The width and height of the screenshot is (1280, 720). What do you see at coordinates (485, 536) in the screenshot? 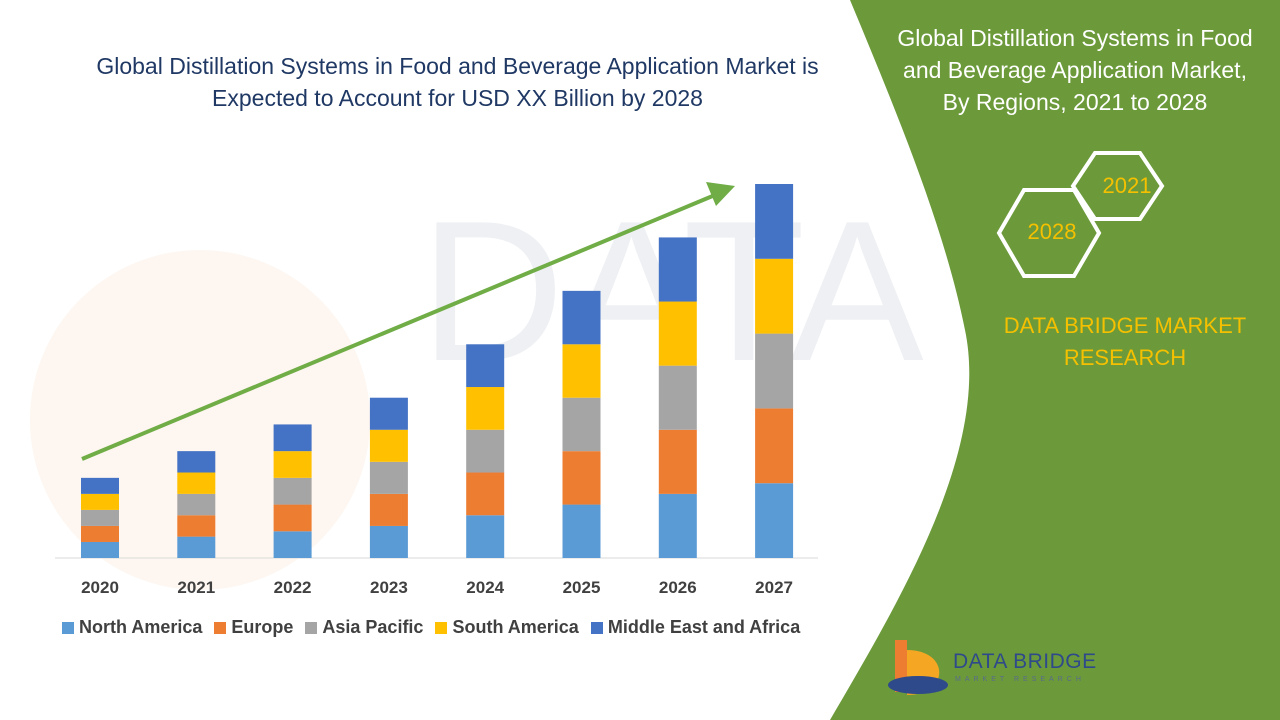
I see `bar-segment-2024-north-america` at bounding box center [485, 536].